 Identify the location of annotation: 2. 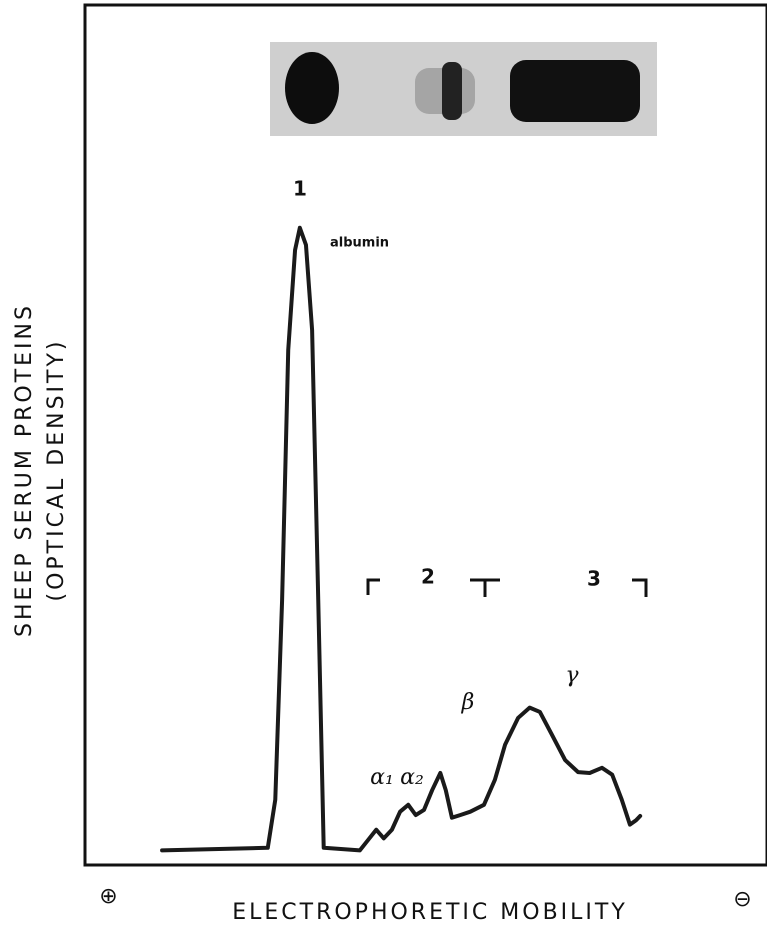
(428, 577).